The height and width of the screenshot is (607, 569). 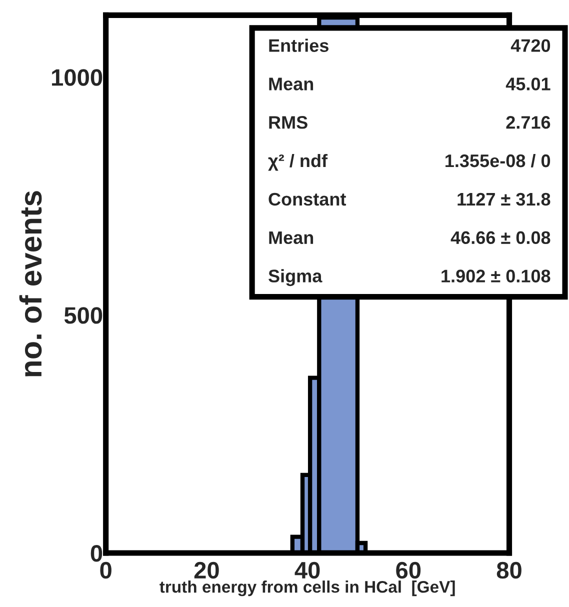 I want to click on y-tick-label: 500, so click(x=83, y=315).